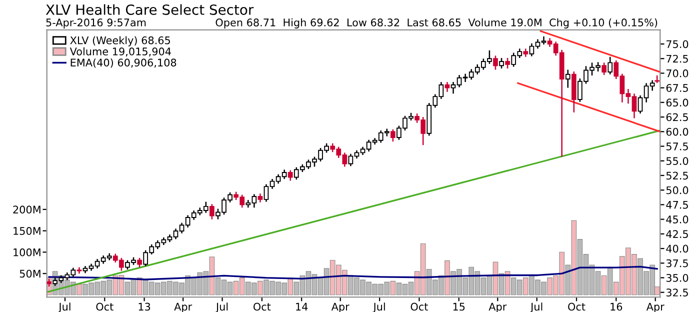  Describe the element at coordinates (677, 102) in the screenshot. I see `y-tick-label: 65.0` at that location.